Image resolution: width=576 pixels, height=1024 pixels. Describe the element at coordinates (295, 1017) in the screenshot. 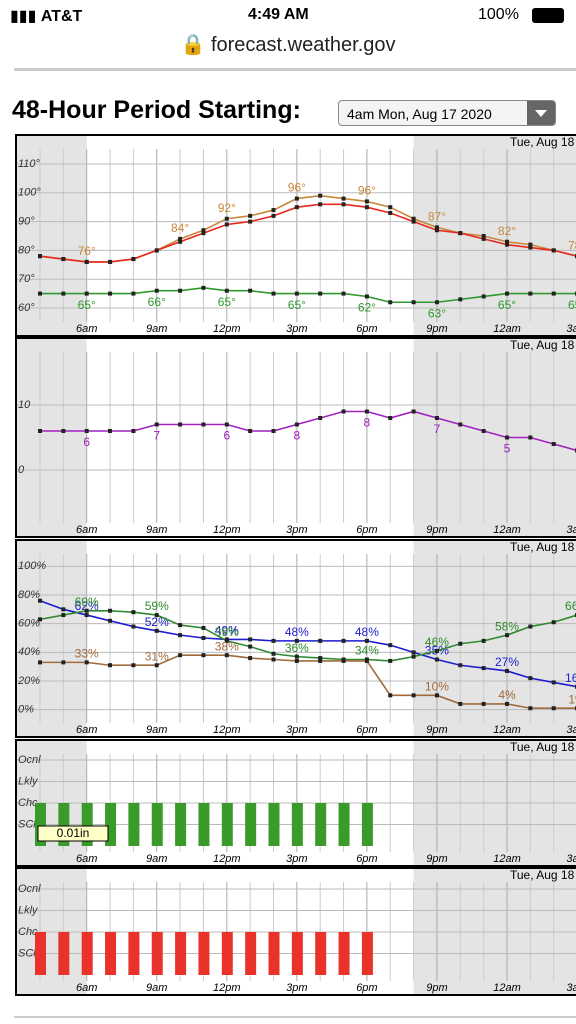

I see `separator` at that location.